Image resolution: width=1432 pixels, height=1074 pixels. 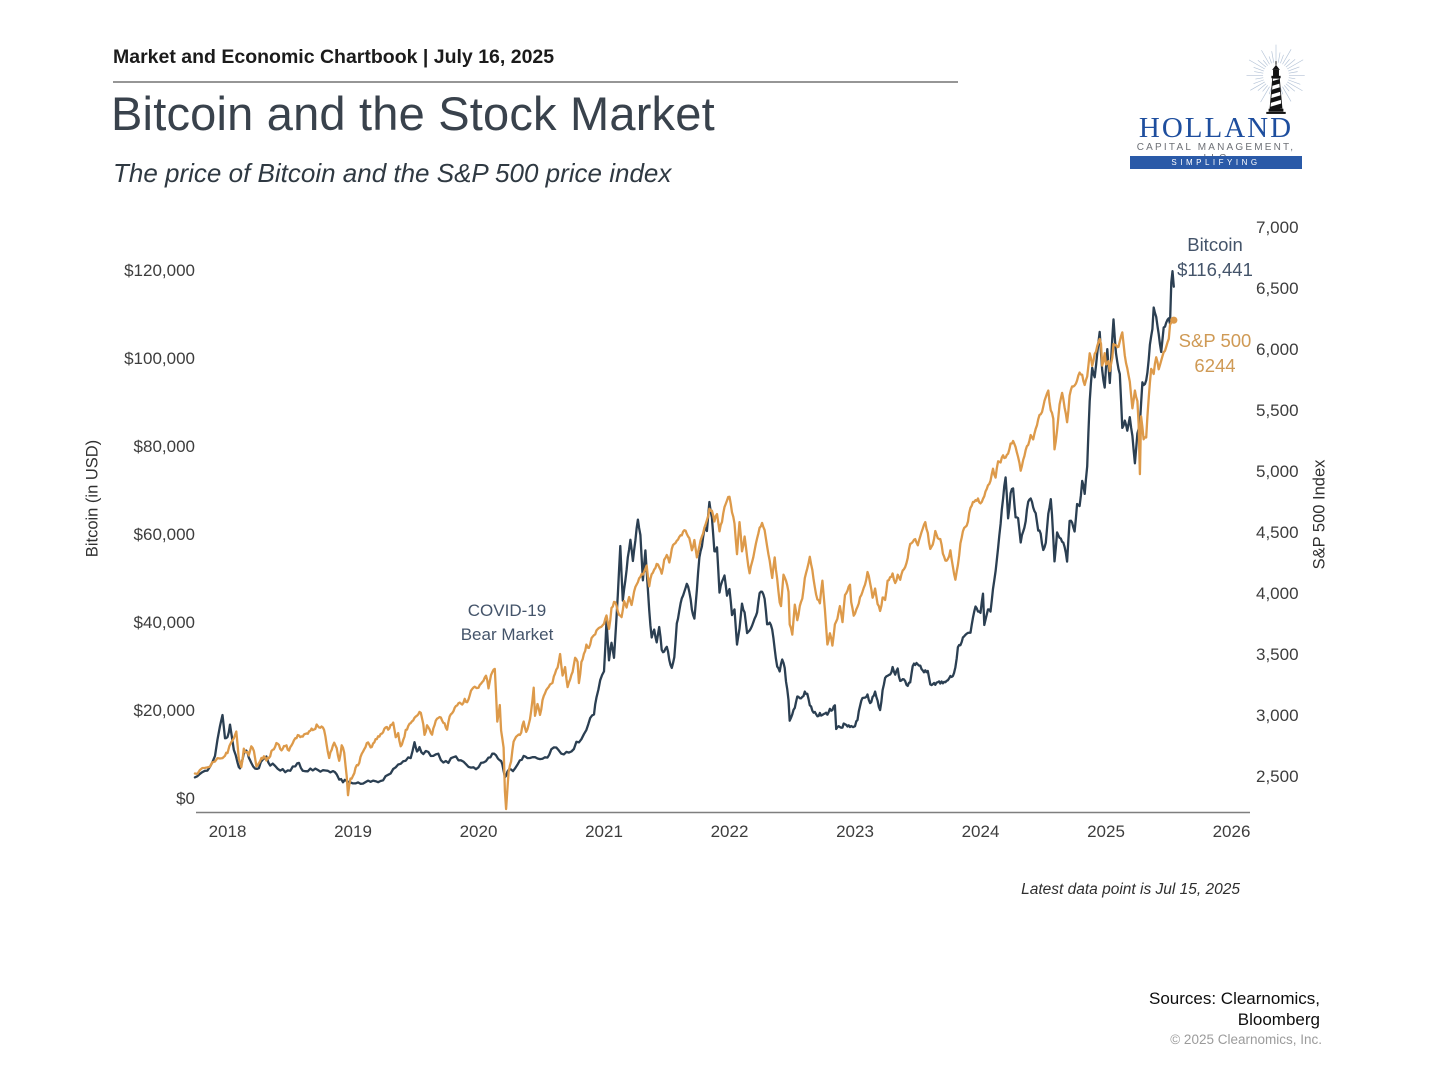 I want to click on year-axis-tick: 2021, so click(x=604, y=831).